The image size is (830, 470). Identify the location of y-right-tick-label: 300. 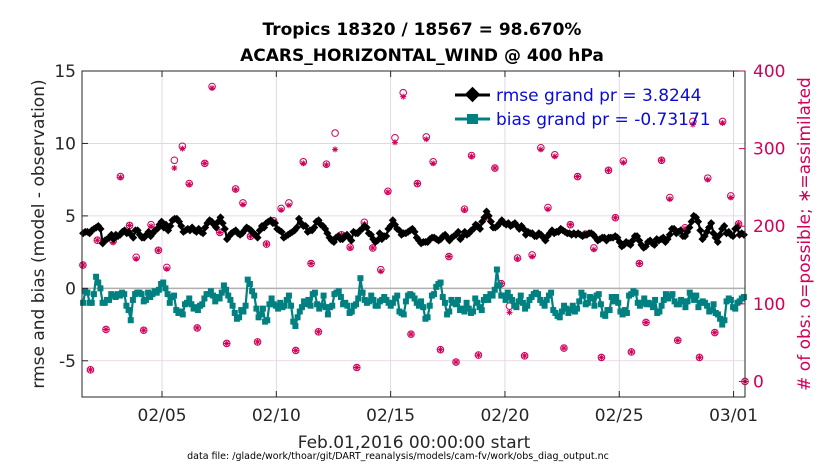
(769, 150).